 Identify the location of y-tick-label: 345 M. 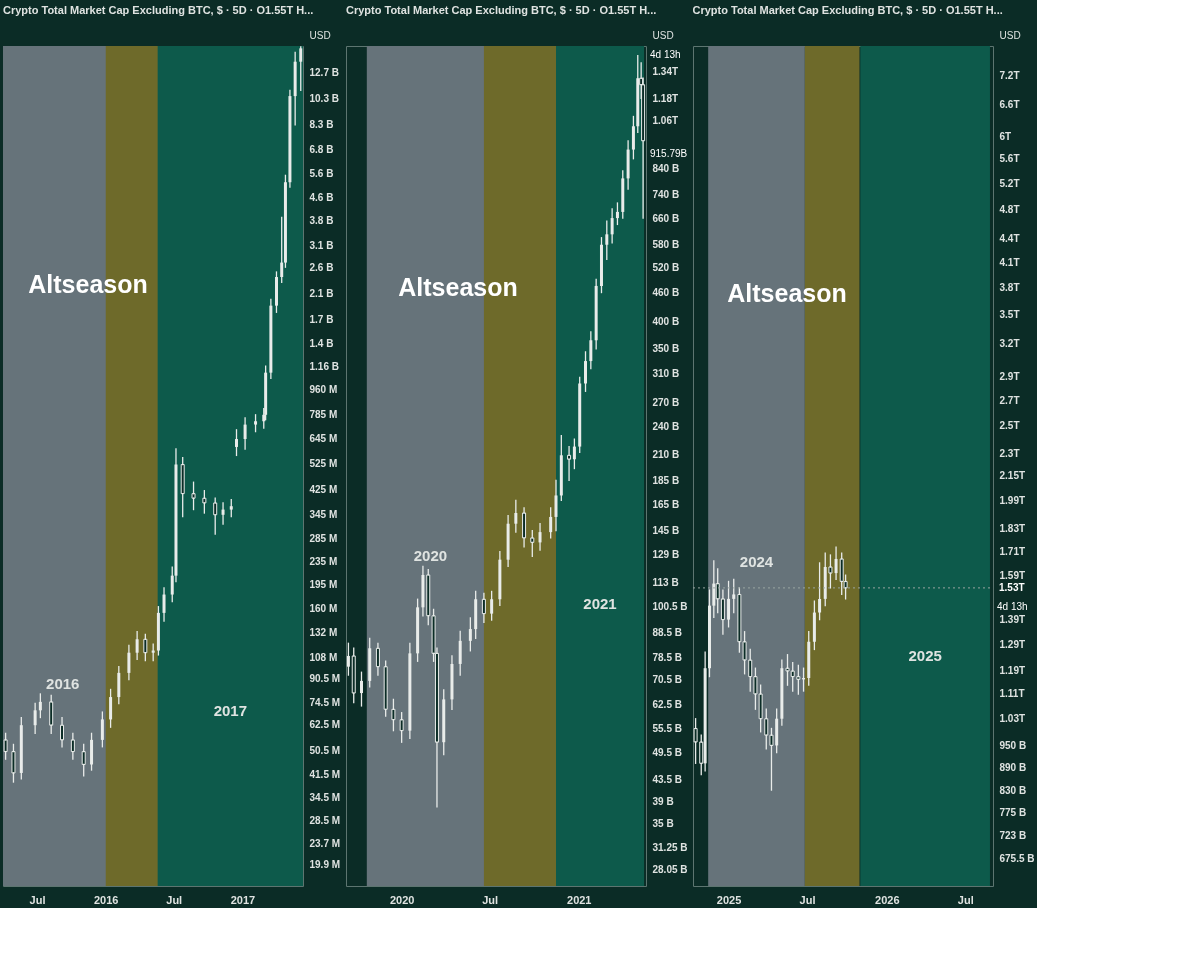
(323, 515).